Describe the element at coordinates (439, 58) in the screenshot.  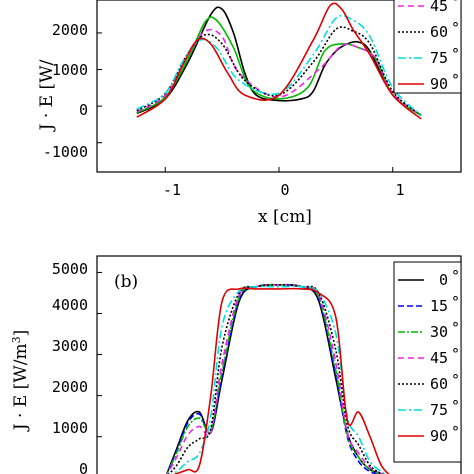
I see `panel-a-legend-label: 75` at that location.